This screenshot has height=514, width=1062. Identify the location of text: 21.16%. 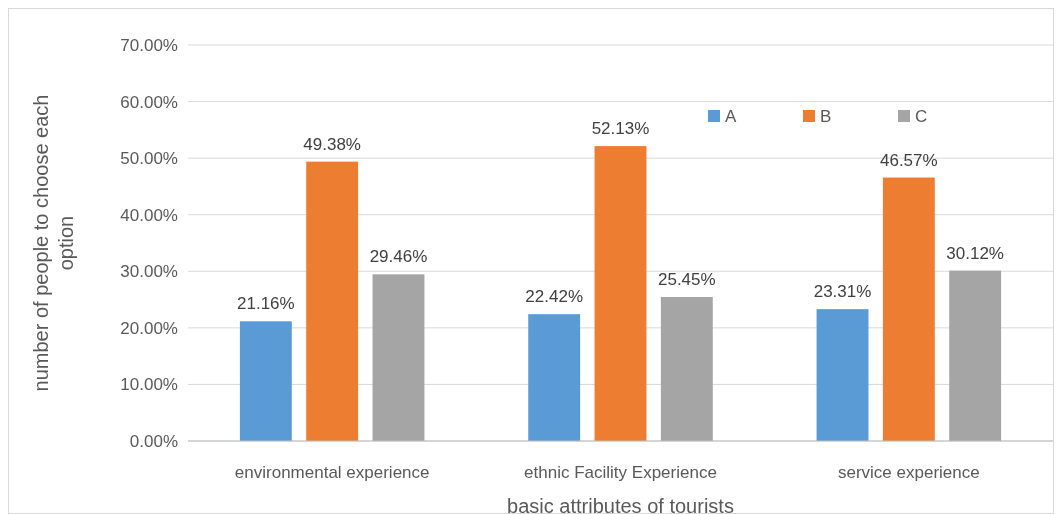
(266, 304).